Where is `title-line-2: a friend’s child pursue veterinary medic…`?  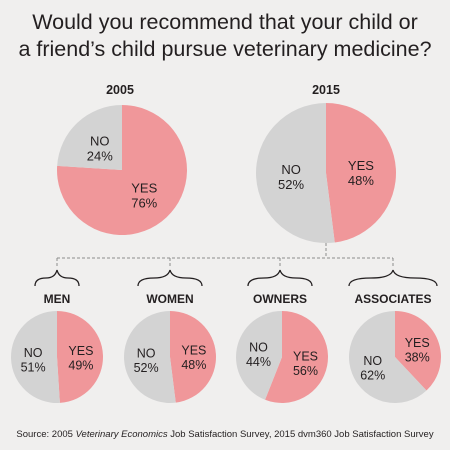 title-line-2: a friend’s child pursue veterinary medic… is located at coordinates (224, 49).